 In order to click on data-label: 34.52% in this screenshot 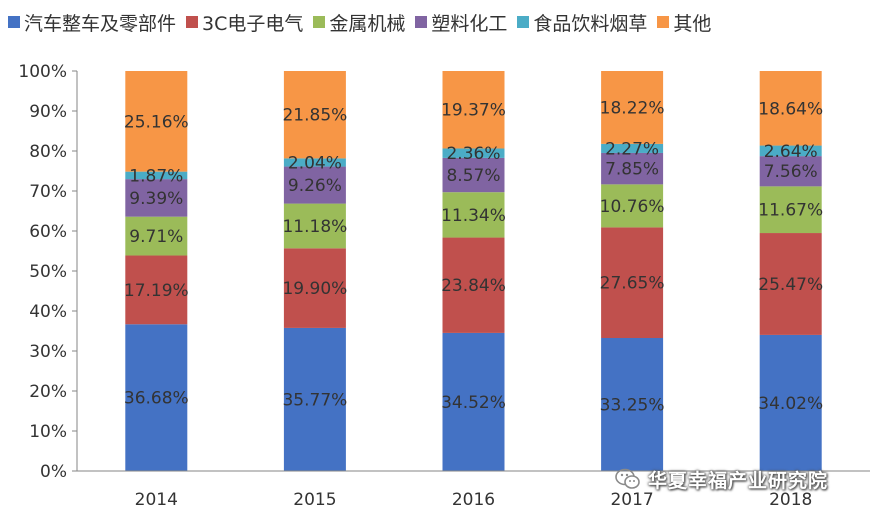, I will do `click(473, 403)`.